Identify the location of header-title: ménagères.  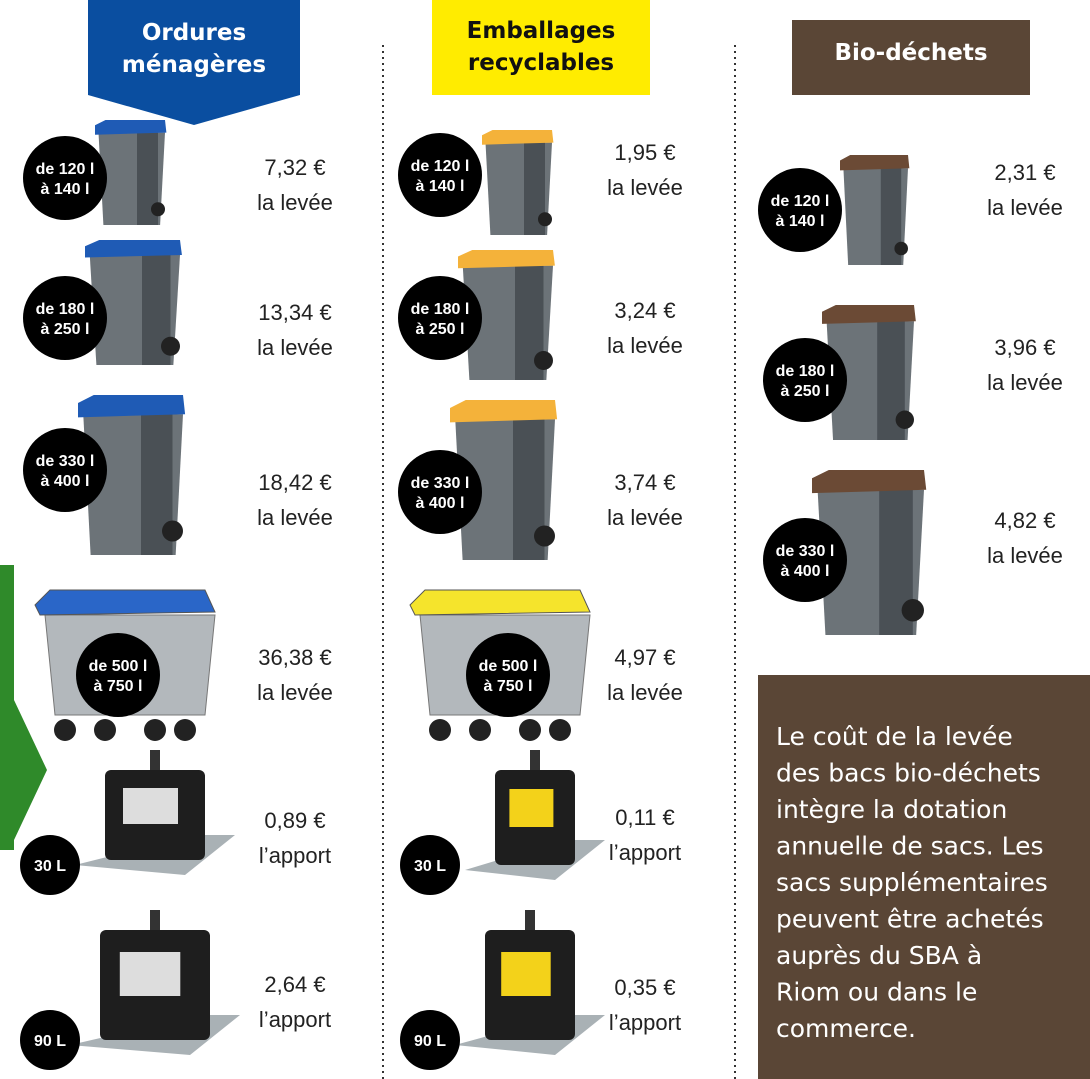
(194, 65).